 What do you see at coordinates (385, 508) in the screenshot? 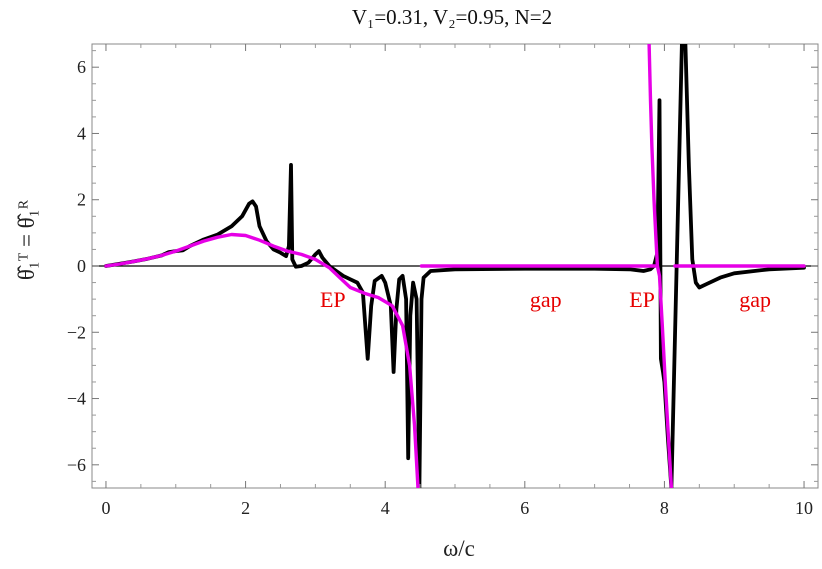
I see `x-tick-label: 4` at bounding box center [385, 508].